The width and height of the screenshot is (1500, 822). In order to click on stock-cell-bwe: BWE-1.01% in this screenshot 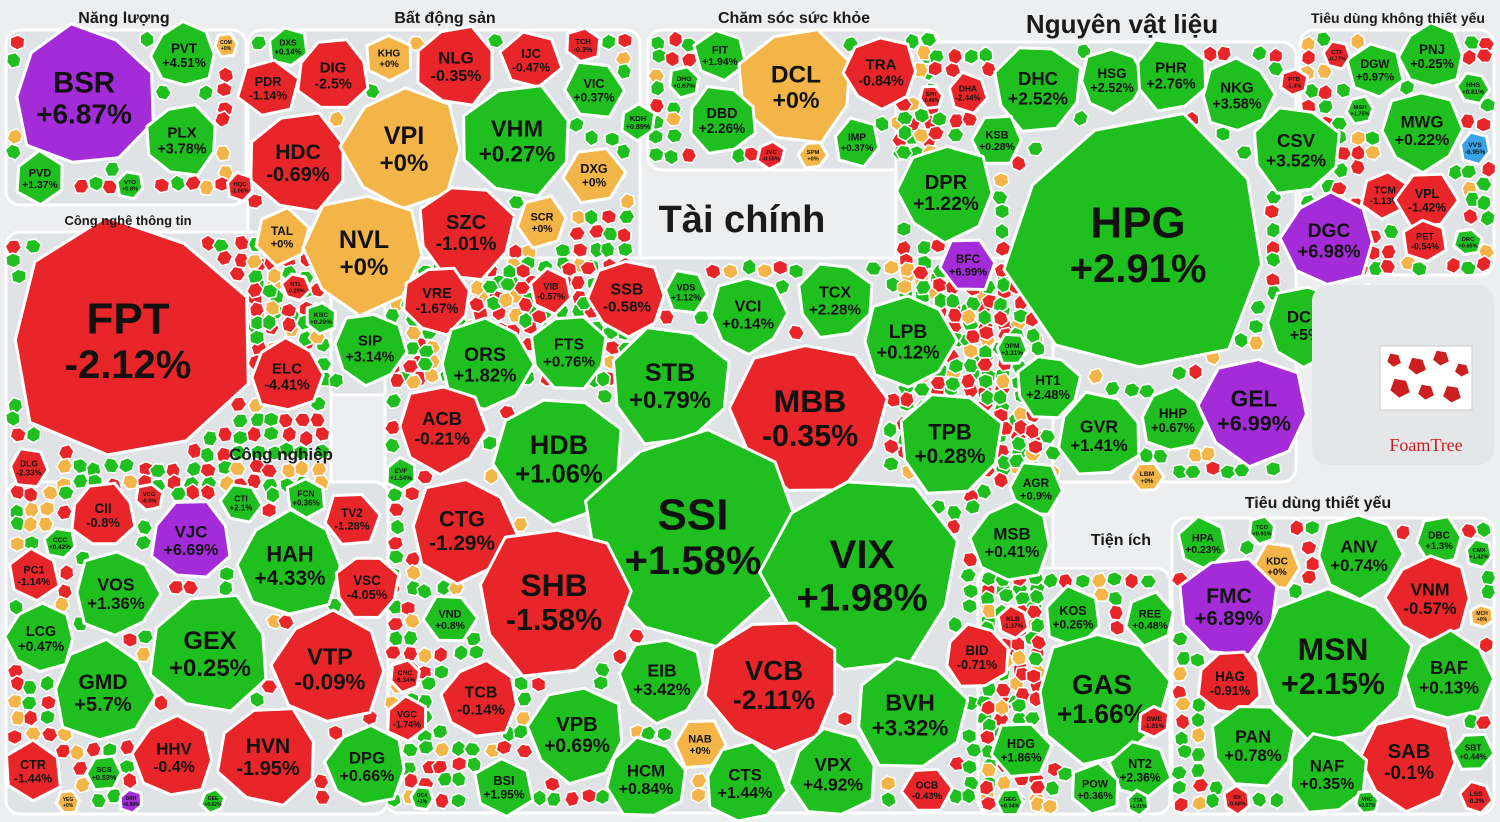, I will do `click(1154, 721)`.